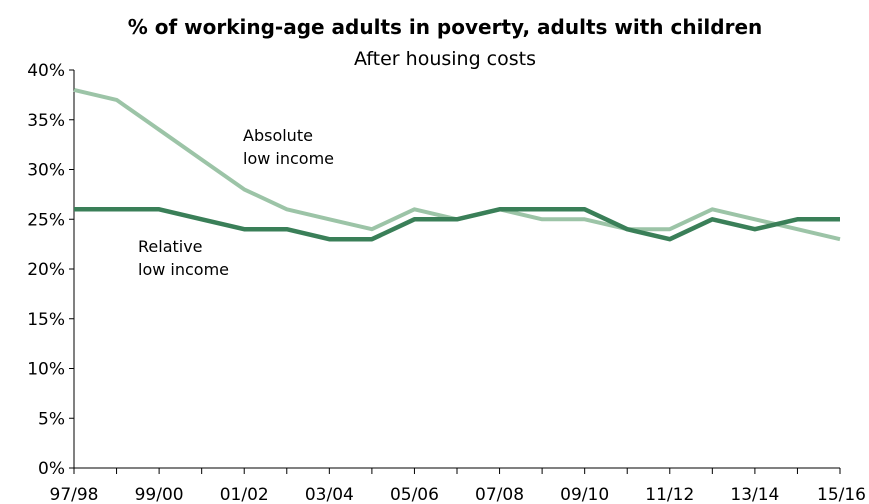 The height and width of the screenshot is (504, 869). What do you see at coordinates (288, 158) in the screenshot?
I see `absolute-annotation-line-2: low income` at bounding box center [288, 158].